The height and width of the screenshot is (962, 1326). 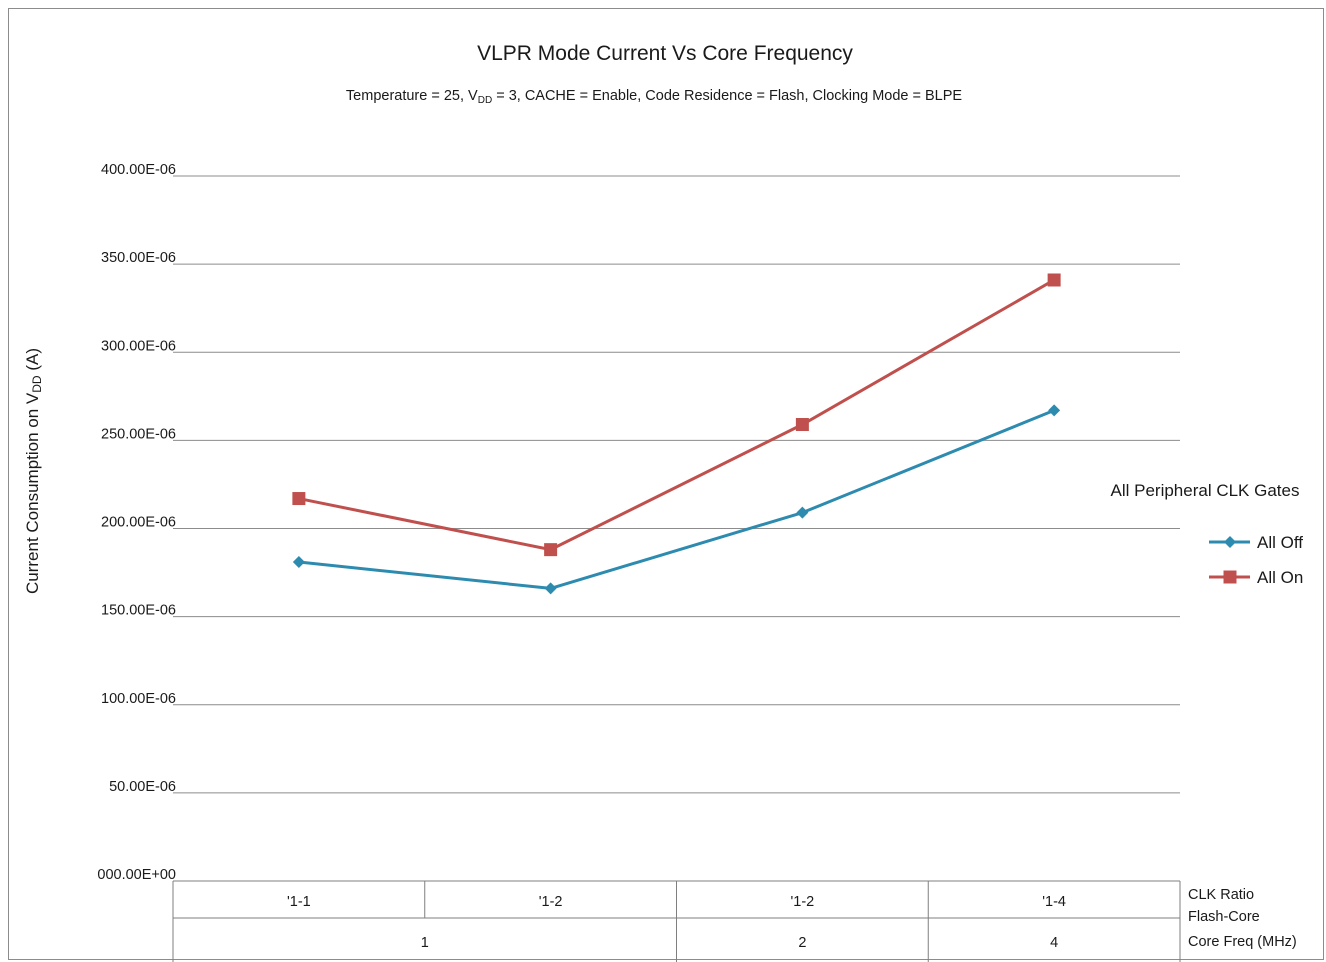 What do you see at coordinates (299, 902) in the screenshot?
I see `x-tick-label: '1-1` at bounding box center [299, 902].